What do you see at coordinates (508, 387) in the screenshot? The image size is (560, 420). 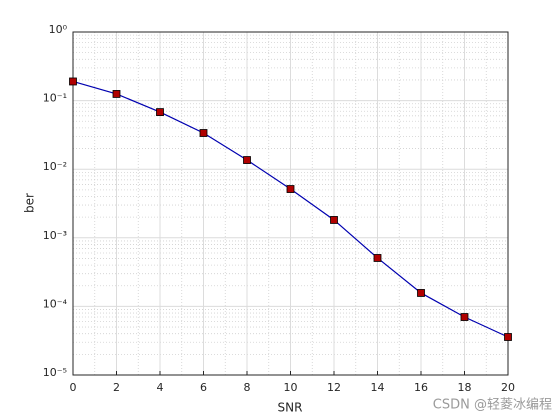 I see `x-tick-label: 20` at bounding box center [508, 387].